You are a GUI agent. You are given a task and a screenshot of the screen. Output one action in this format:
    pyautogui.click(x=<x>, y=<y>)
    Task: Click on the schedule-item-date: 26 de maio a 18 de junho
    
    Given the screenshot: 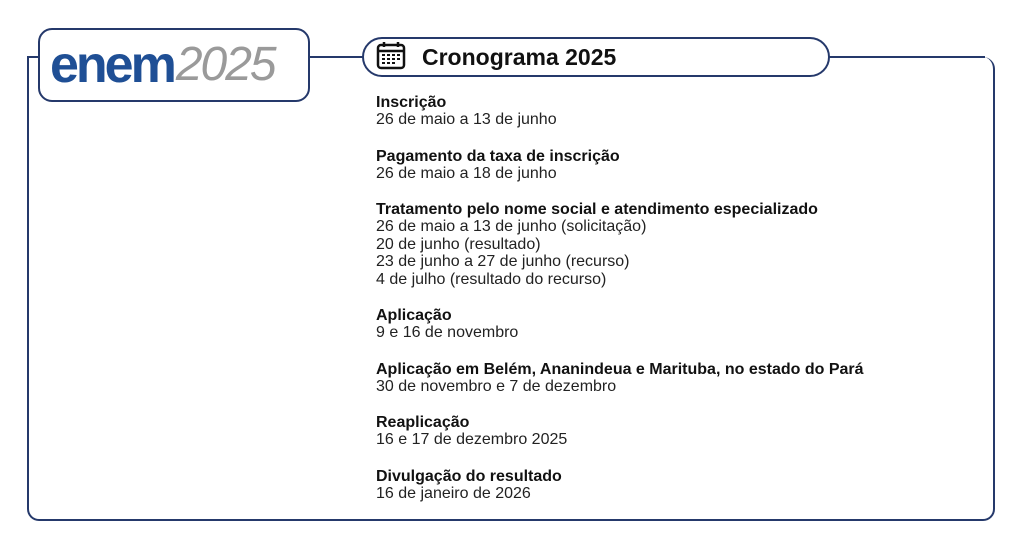 What is the action you would take?
    pyautogui.click(x=466, y=173)
    